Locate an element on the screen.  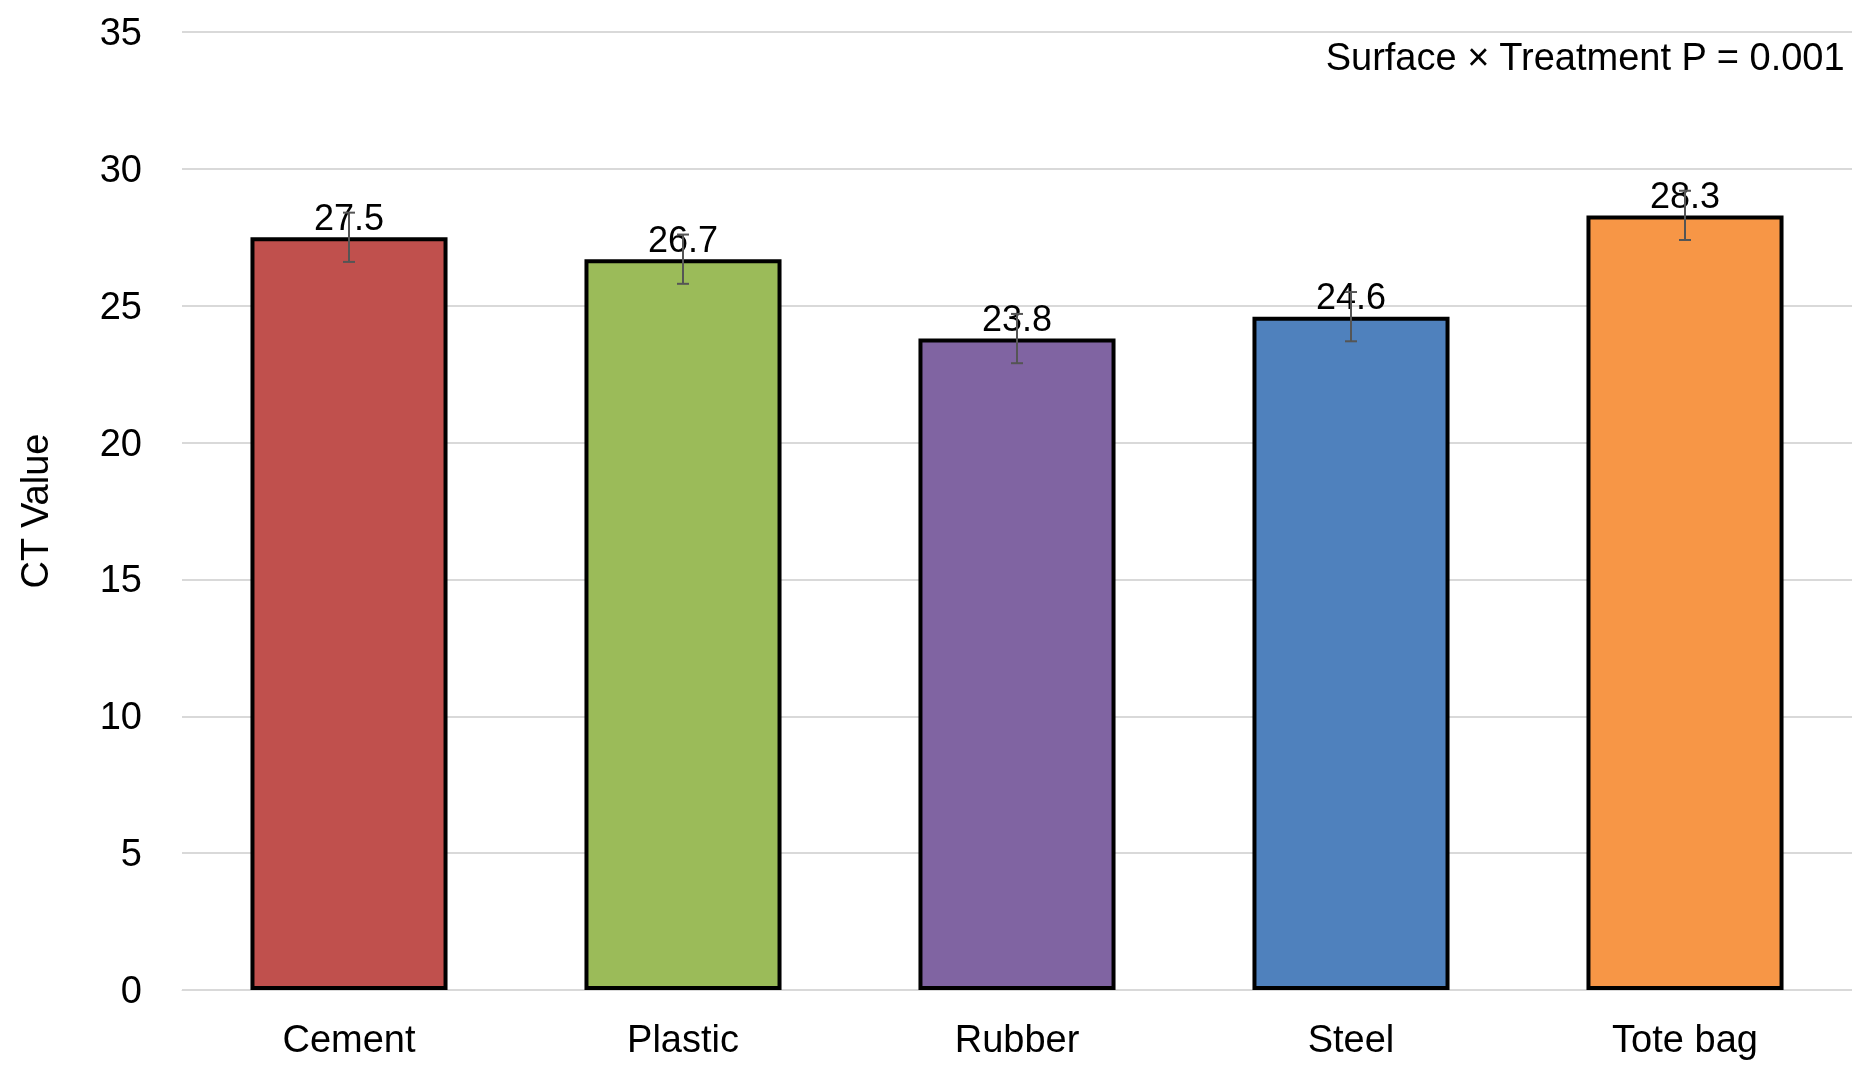
y-tick-label: 30 is located at coordinates (120, 168).